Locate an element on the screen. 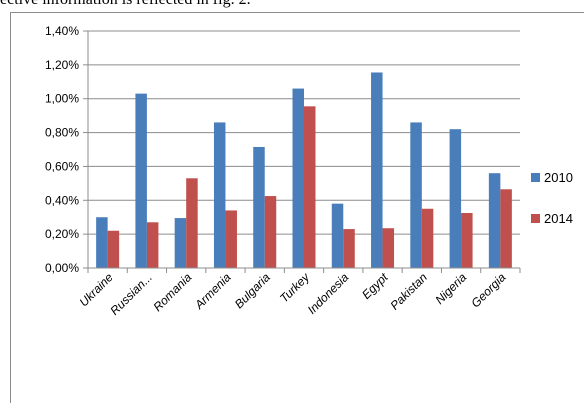 This screenshot has height=403, width=584. bar-2010-indonesia is located at coordinates (337, 235).